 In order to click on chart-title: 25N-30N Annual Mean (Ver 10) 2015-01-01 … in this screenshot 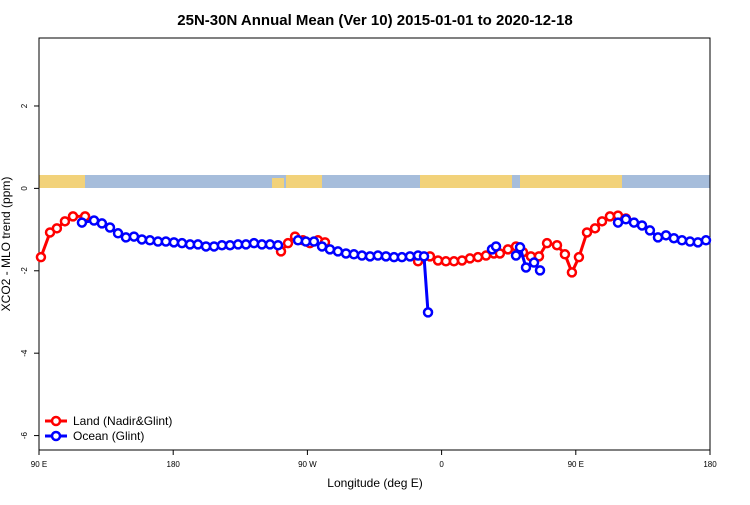, I will do `click(374, 20)`.